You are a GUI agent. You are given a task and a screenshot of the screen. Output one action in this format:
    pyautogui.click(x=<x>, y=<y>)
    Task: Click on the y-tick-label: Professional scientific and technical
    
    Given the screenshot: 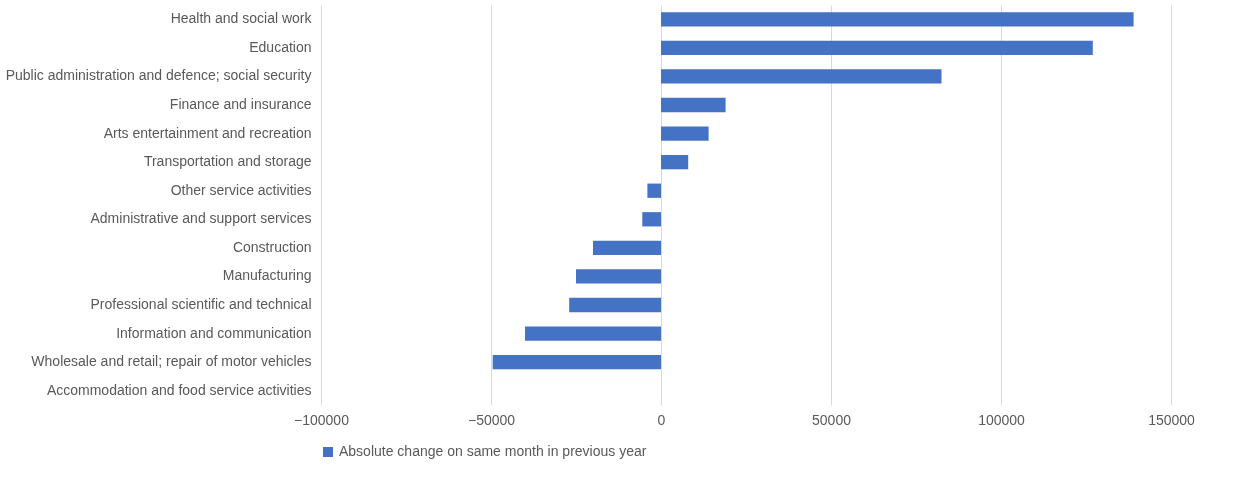 What is the action you would take?
    pyautogui.click(x=201, y=304)
    